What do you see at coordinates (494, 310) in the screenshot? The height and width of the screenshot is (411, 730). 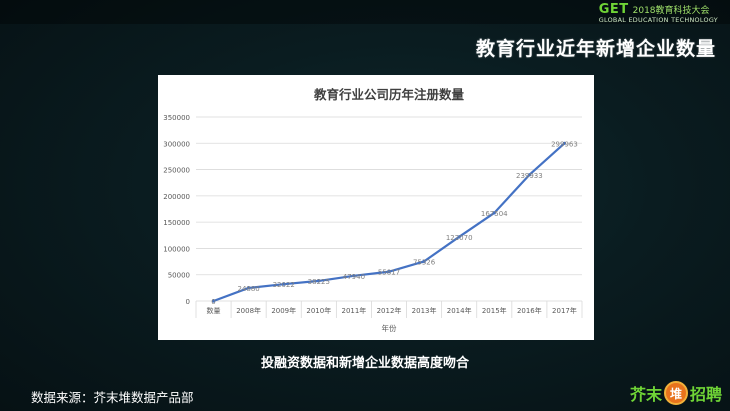 I see `x-tick-label: 2015年` at bounding box center [494, 310].